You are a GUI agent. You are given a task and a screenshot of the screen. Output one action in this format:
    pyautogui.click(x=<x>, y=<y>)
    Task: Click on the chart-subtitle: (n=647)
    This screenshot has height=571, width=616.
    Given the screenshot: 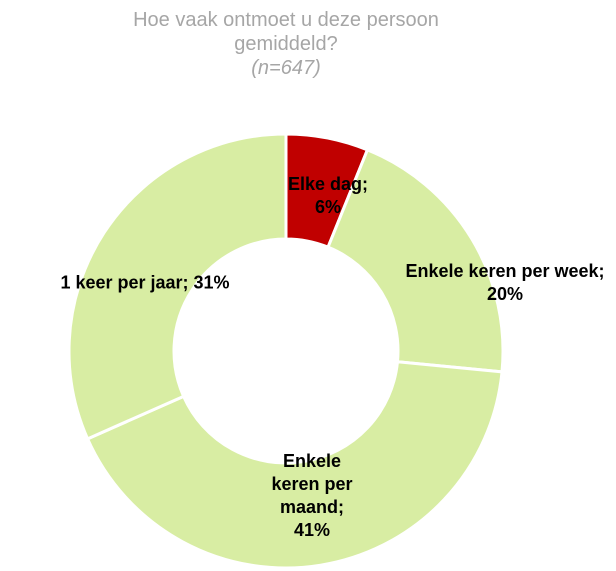 What is the action you would take?
    pyautogui.click(x=286, y=68)
    